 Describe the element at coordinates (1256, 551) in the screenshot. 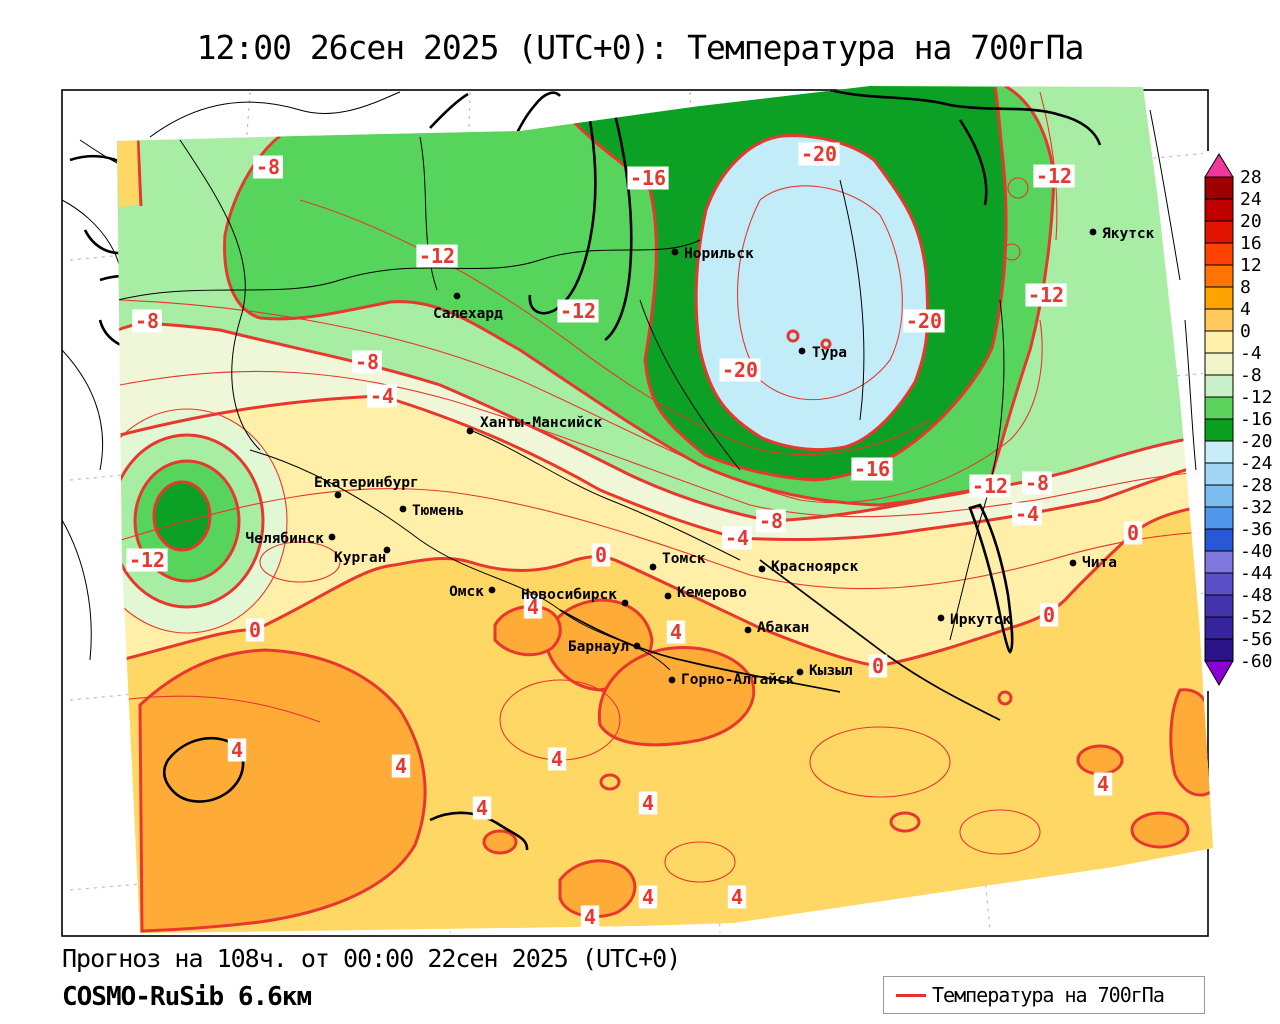

I see `colorbar-tick: -40` at that location.